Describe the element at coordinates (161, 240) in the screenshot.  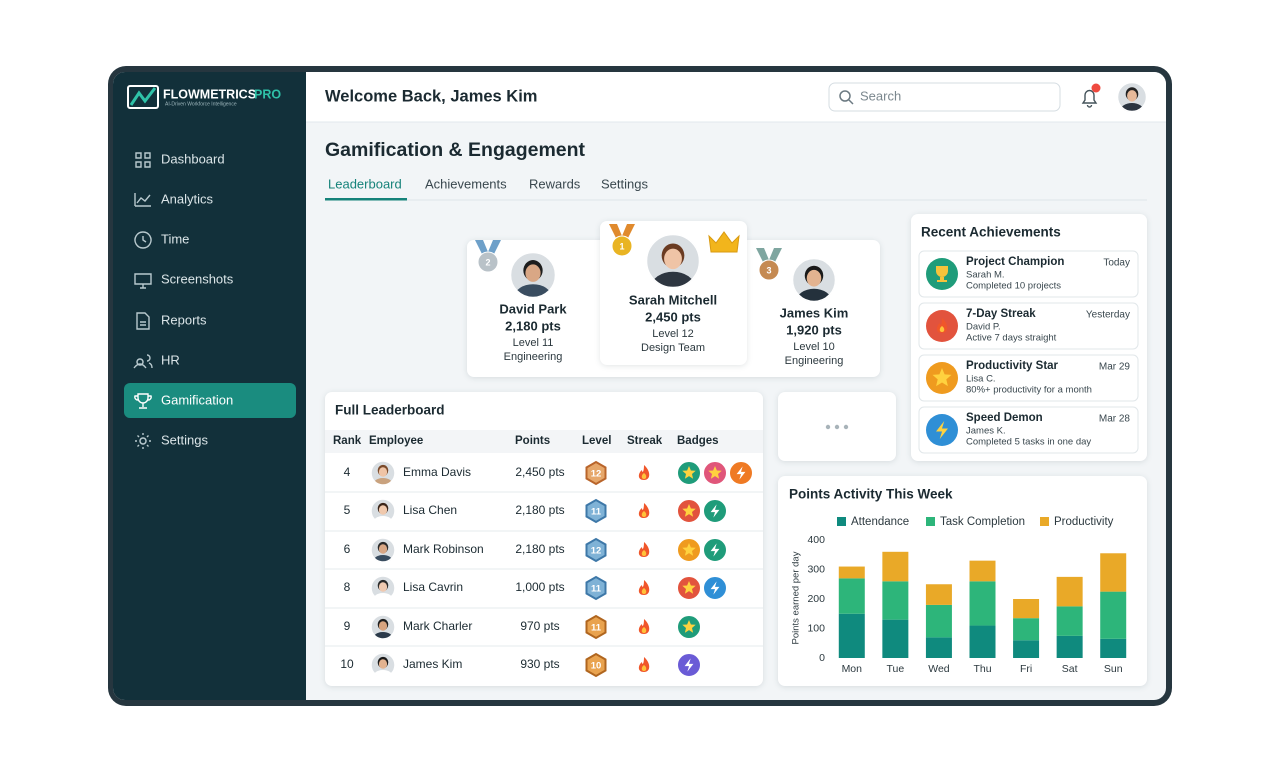
I see `nav-item: Time` at that location.